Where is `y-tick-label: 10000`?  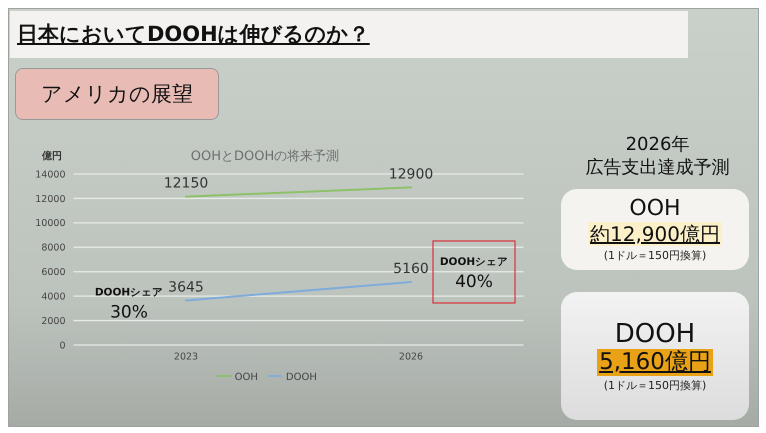 y-tick-label: 10000 is located at coordinates (50, 224).